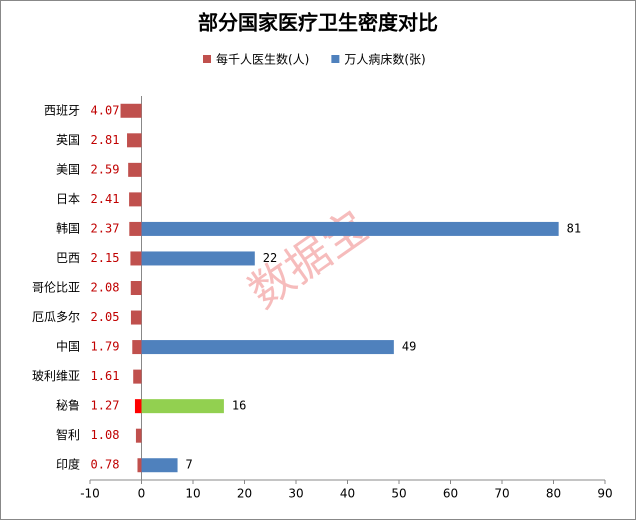 Image resolution: width=636 pixels, height=520 pixels. What do you see at coordinates (244, 494) in the screenshot?
I see `x-tick-label: 20` at bounding box center [244, 494].